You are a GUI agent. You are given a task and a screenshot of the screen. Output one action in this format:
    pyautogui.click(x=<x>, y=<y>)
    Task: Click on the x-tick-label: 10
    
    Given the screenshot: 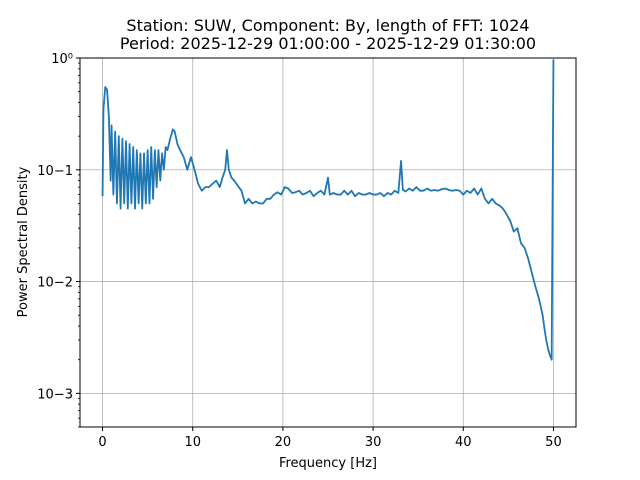 What is the action you would take?
    pyautogui.click(x=192, y=442)
    